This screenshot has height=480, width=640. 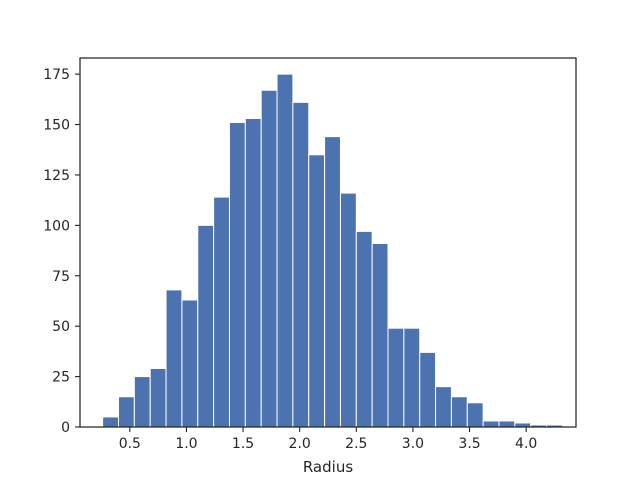 I want to click on x-tick-label-7: 4.0, so click(x=526, y=444).